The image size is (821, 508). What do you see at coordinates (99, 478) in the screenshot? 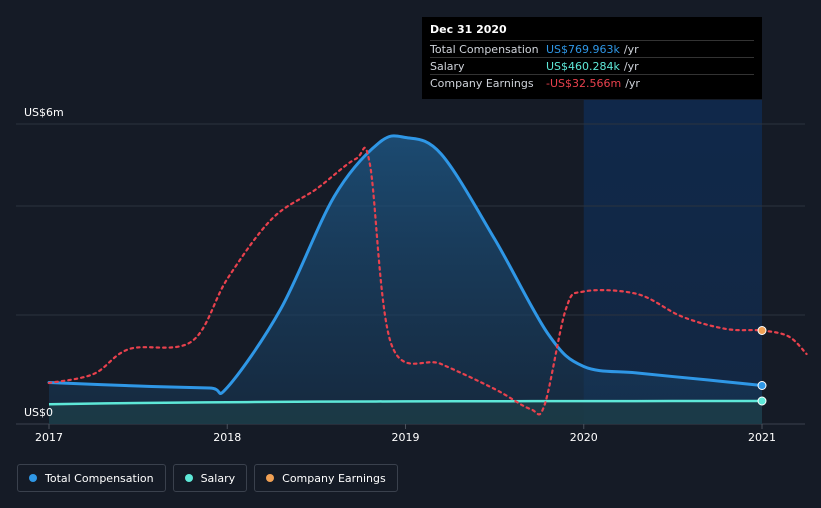
I see `legend-label: Total Compensation` at bounding box center [99, 478].